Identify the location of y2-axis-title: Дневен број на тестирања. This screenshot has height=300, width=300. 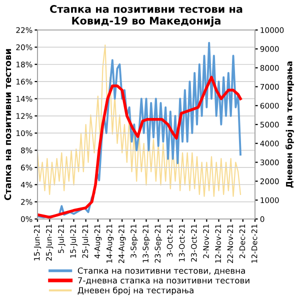
(290, 125).